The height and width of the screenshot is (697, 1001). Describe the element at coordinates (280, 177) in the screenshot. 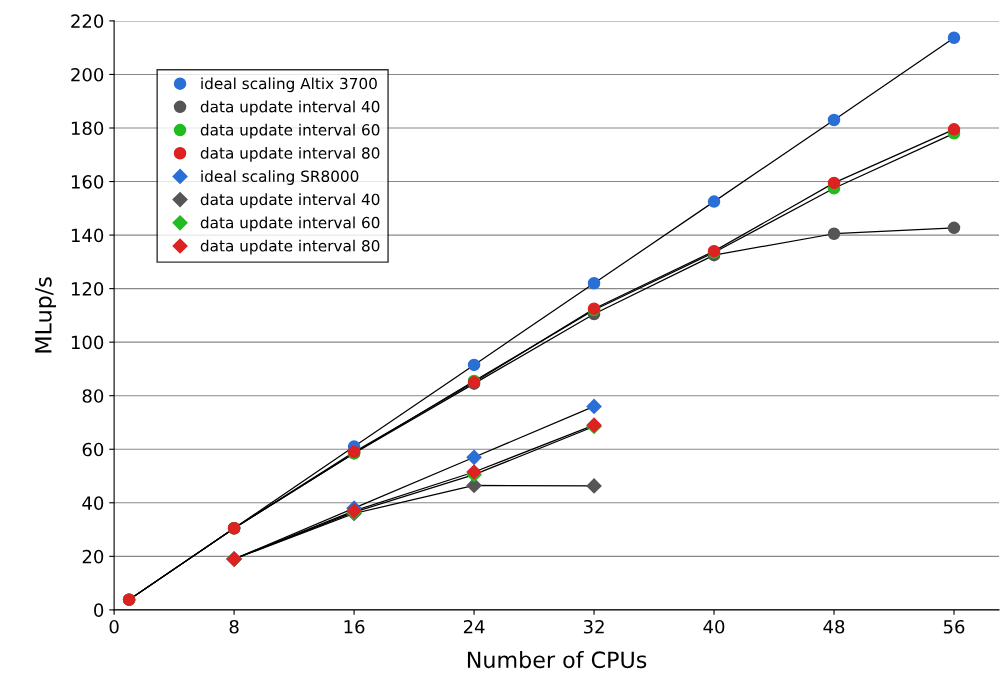

I see `legend-label: ideal scaling SR8000` at that location.